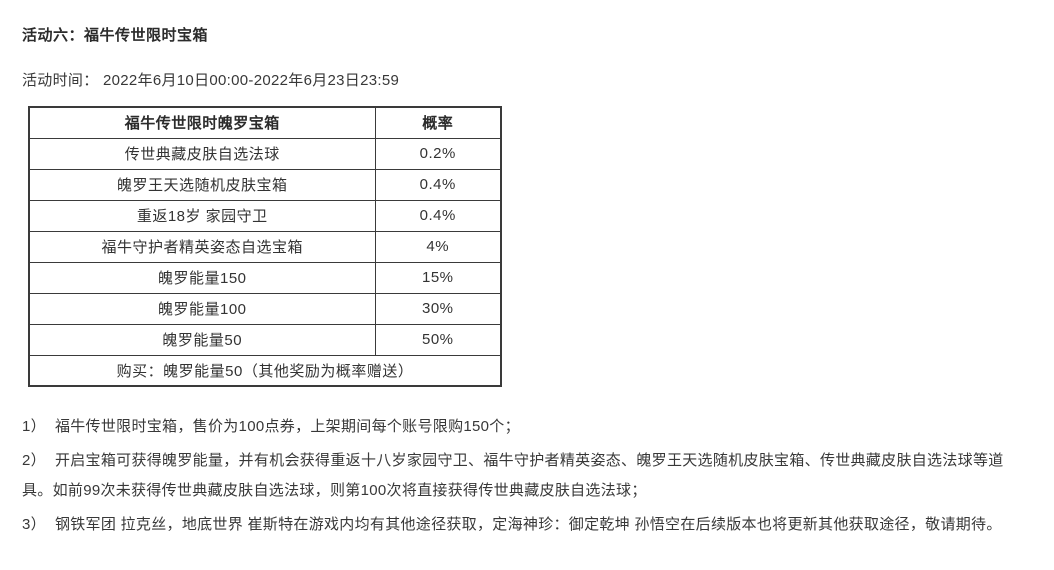 The image size is (1054, 570). I want to click on reward-probability: 30%, so click(438, 308).